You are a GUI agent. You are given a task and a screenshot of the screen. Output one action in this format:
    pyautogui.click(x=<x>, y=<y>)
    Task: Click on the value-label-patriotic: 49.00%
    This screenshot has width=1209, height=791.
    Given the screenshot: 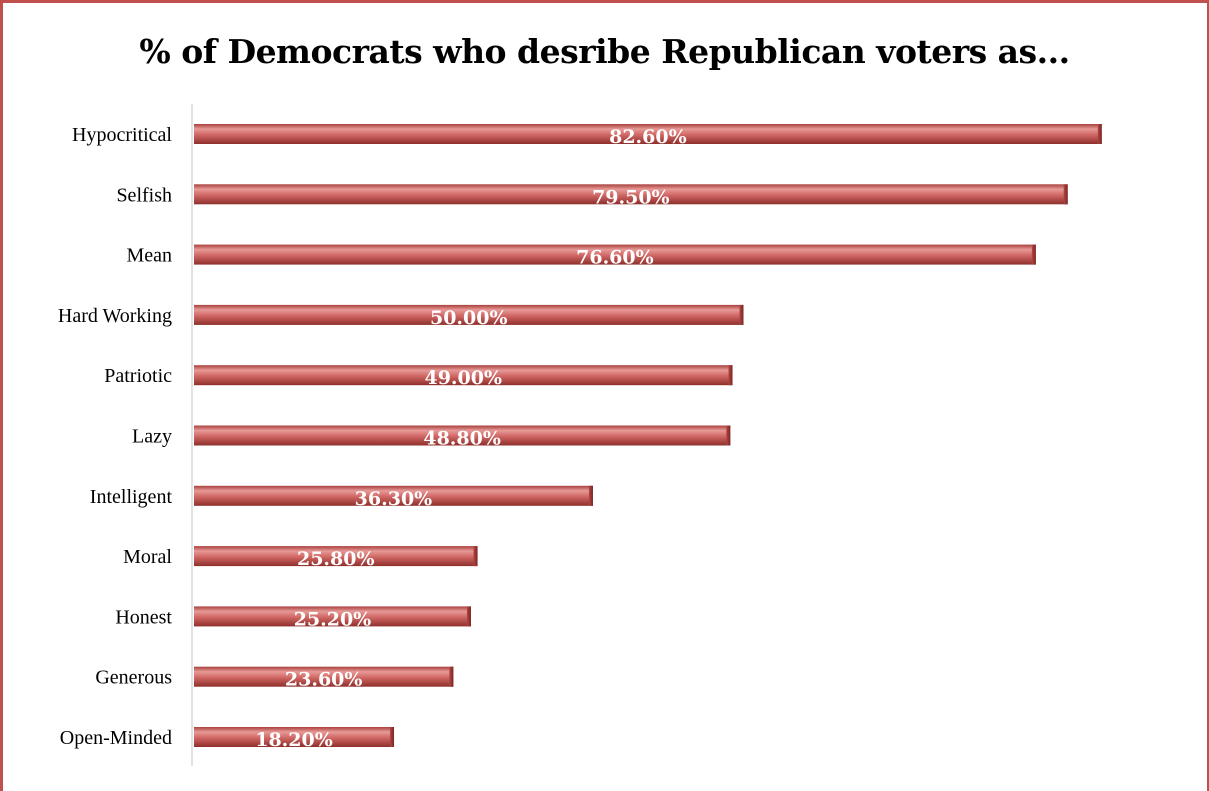 What is the action you would take?
    pyautogui.click(x=463, y=378)
    